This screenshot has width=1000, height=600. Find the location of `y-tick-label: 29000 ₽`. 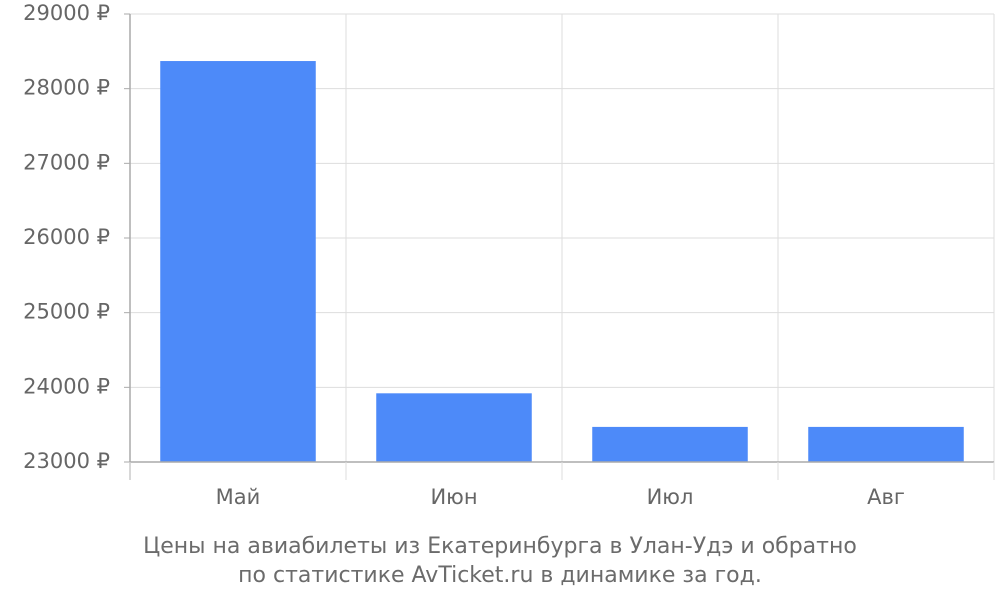

y-tick-label: 29000 ₽ is located at coordinates (66, 13).